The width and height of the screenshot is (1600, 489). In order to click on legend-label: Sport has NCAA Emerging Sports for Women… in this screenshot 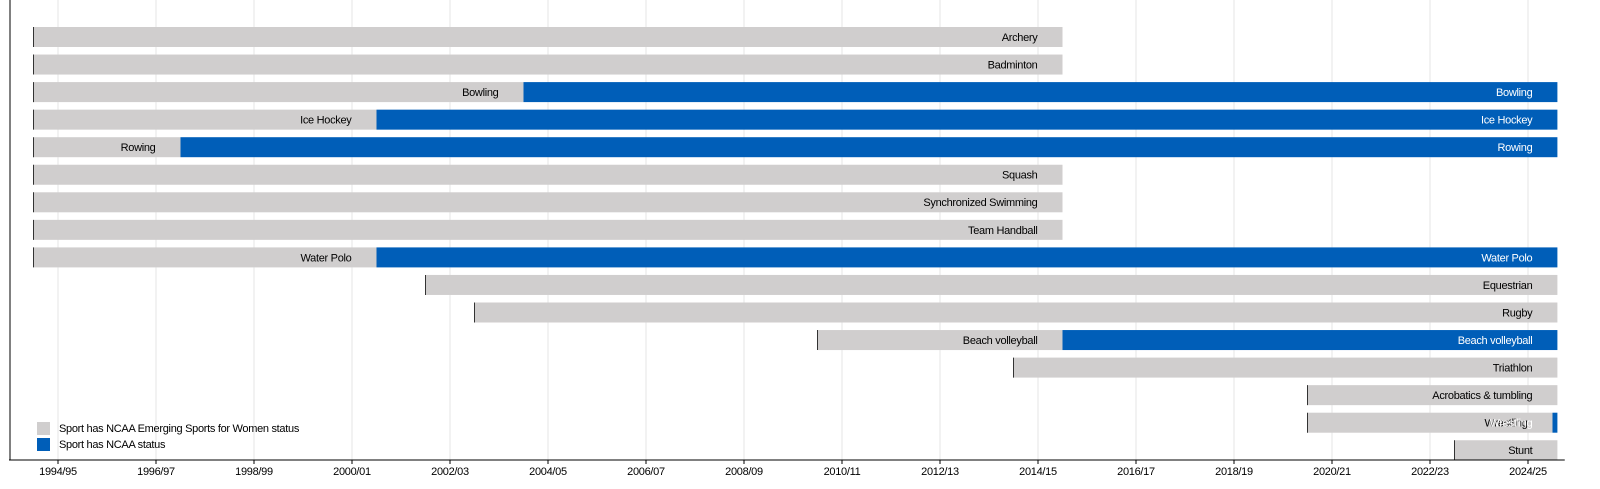, I will do `click(179, 429)`.